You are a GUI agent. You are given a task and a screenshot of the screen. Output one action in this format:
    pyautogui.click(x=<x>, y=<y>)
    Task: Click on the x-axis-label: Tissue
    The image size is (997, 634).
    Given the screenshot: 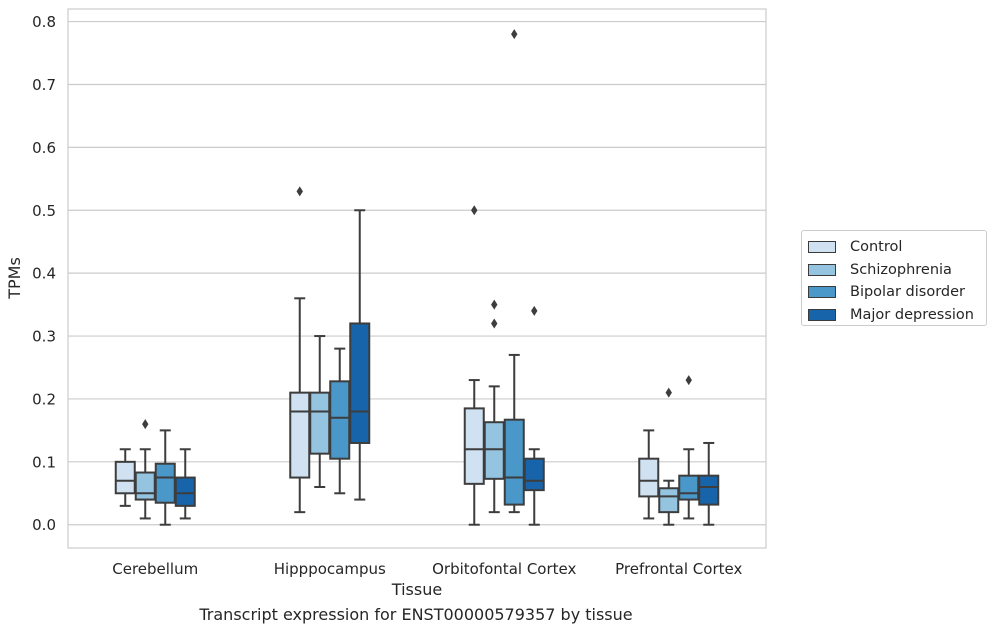 What is the action you would take?
    pyautogui.click(x=416, y=589)
    